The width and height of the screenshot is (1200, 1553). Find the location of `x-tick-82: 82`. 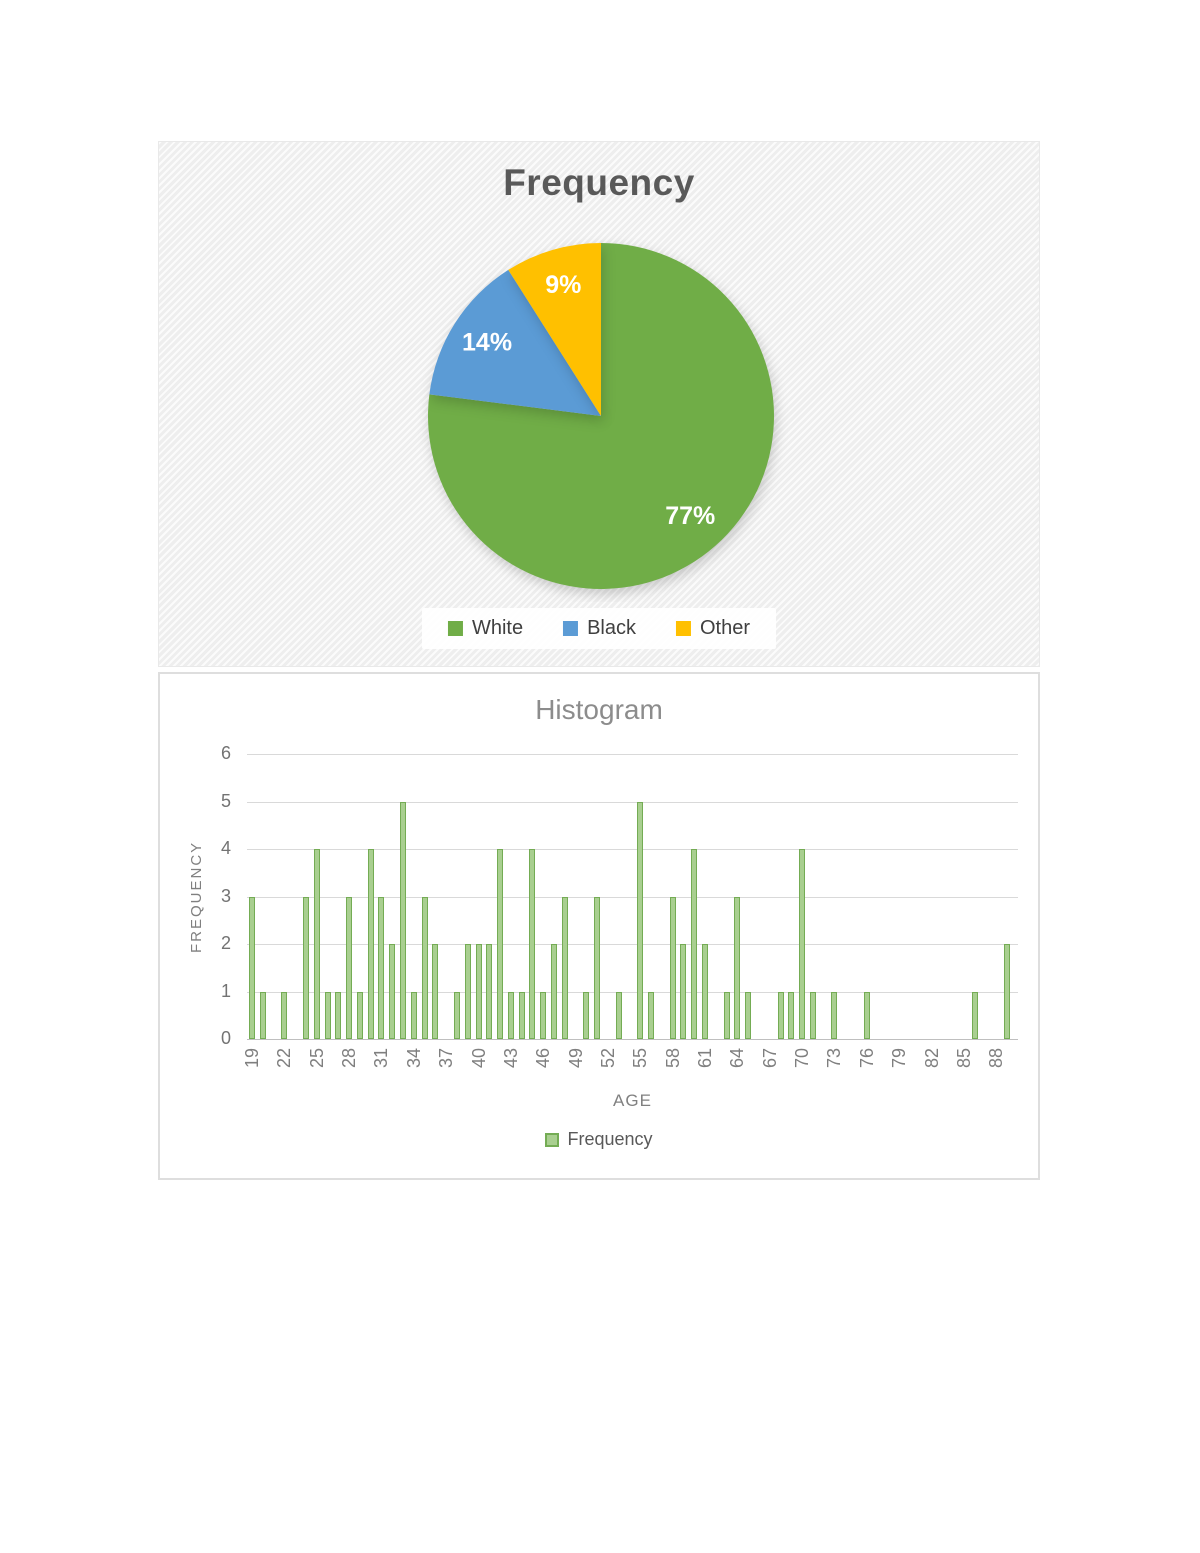

x-tick-82: 82 is located at coordinates (931, 1058).